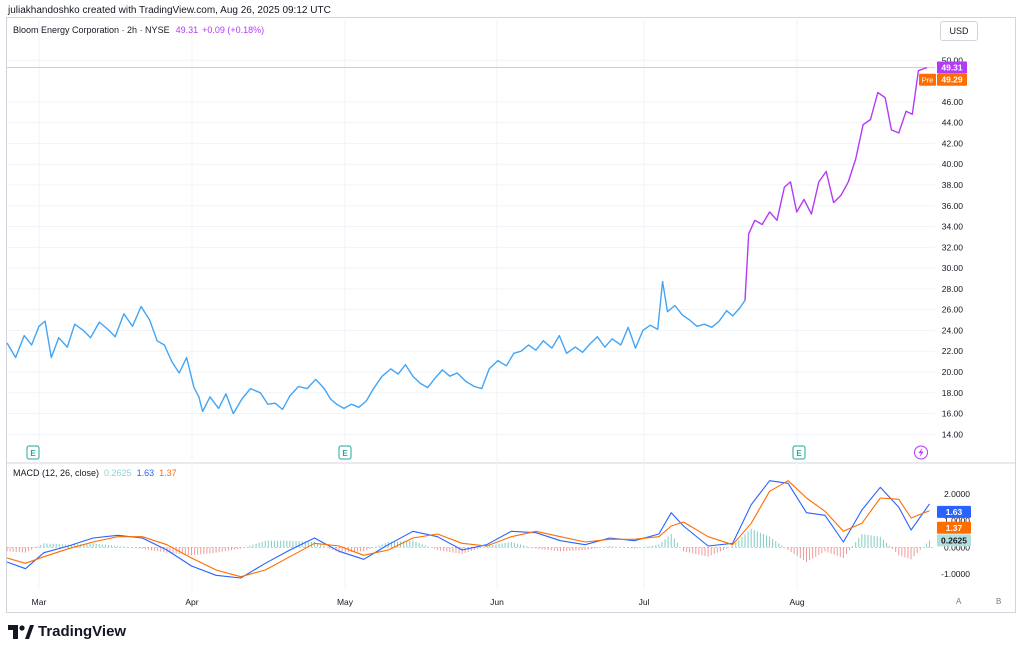  What do you see at coordinates (187, 30) in the screenshot?
I see `last-price-value: 49.31` at bounding box center [187, 30].